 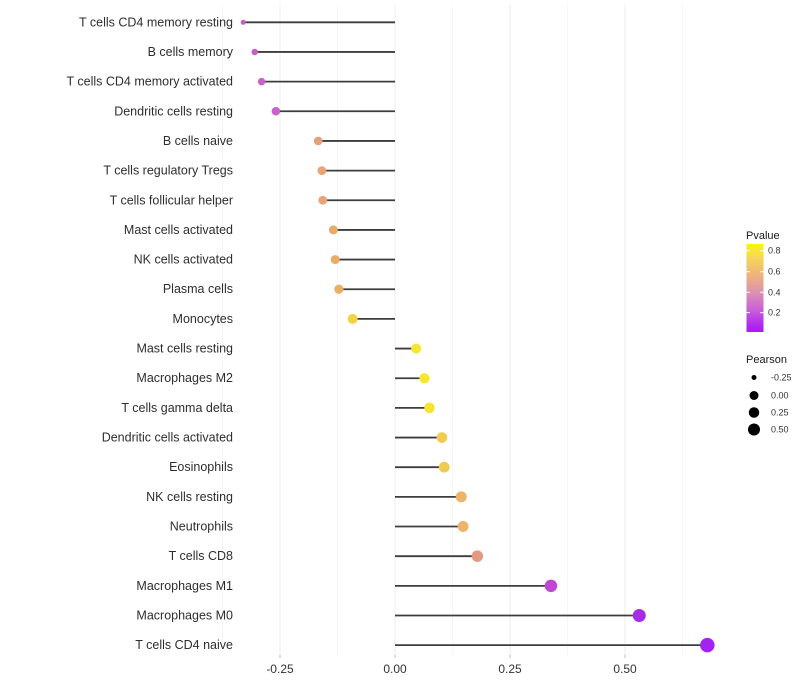 What do you see at coordinates (284, 319) in the screenshot?
I see `lollipop-row: Monocytes` at bounding box center [284, 319].